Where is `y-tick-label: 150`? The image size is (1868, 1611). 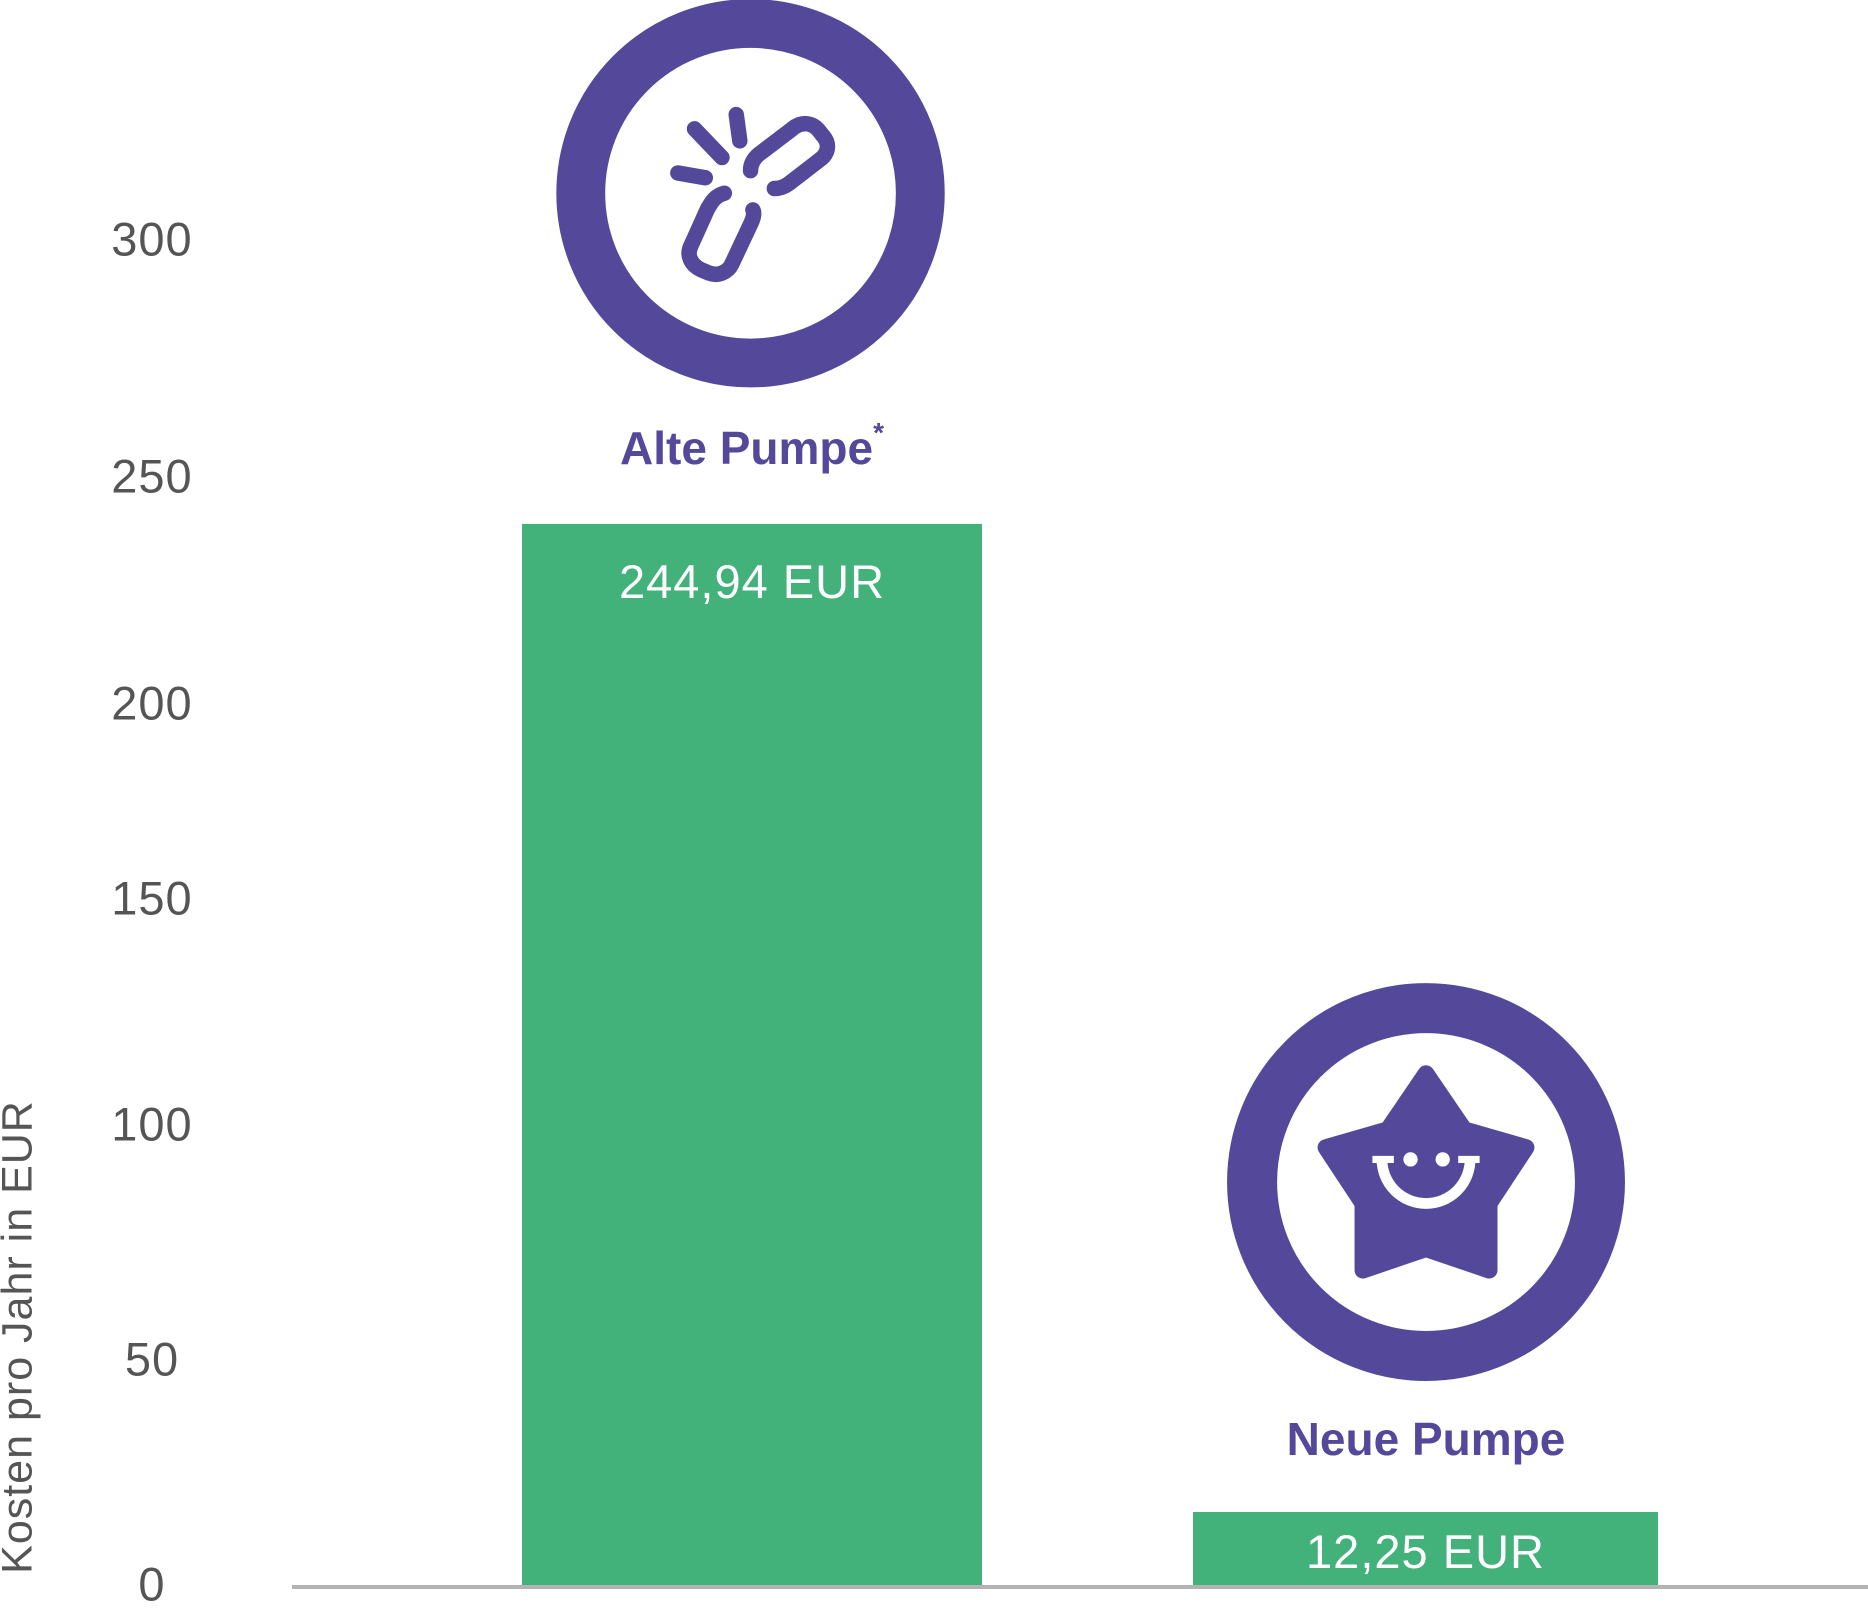
y-tick-label: 150 is located at coordinates (152, 898).